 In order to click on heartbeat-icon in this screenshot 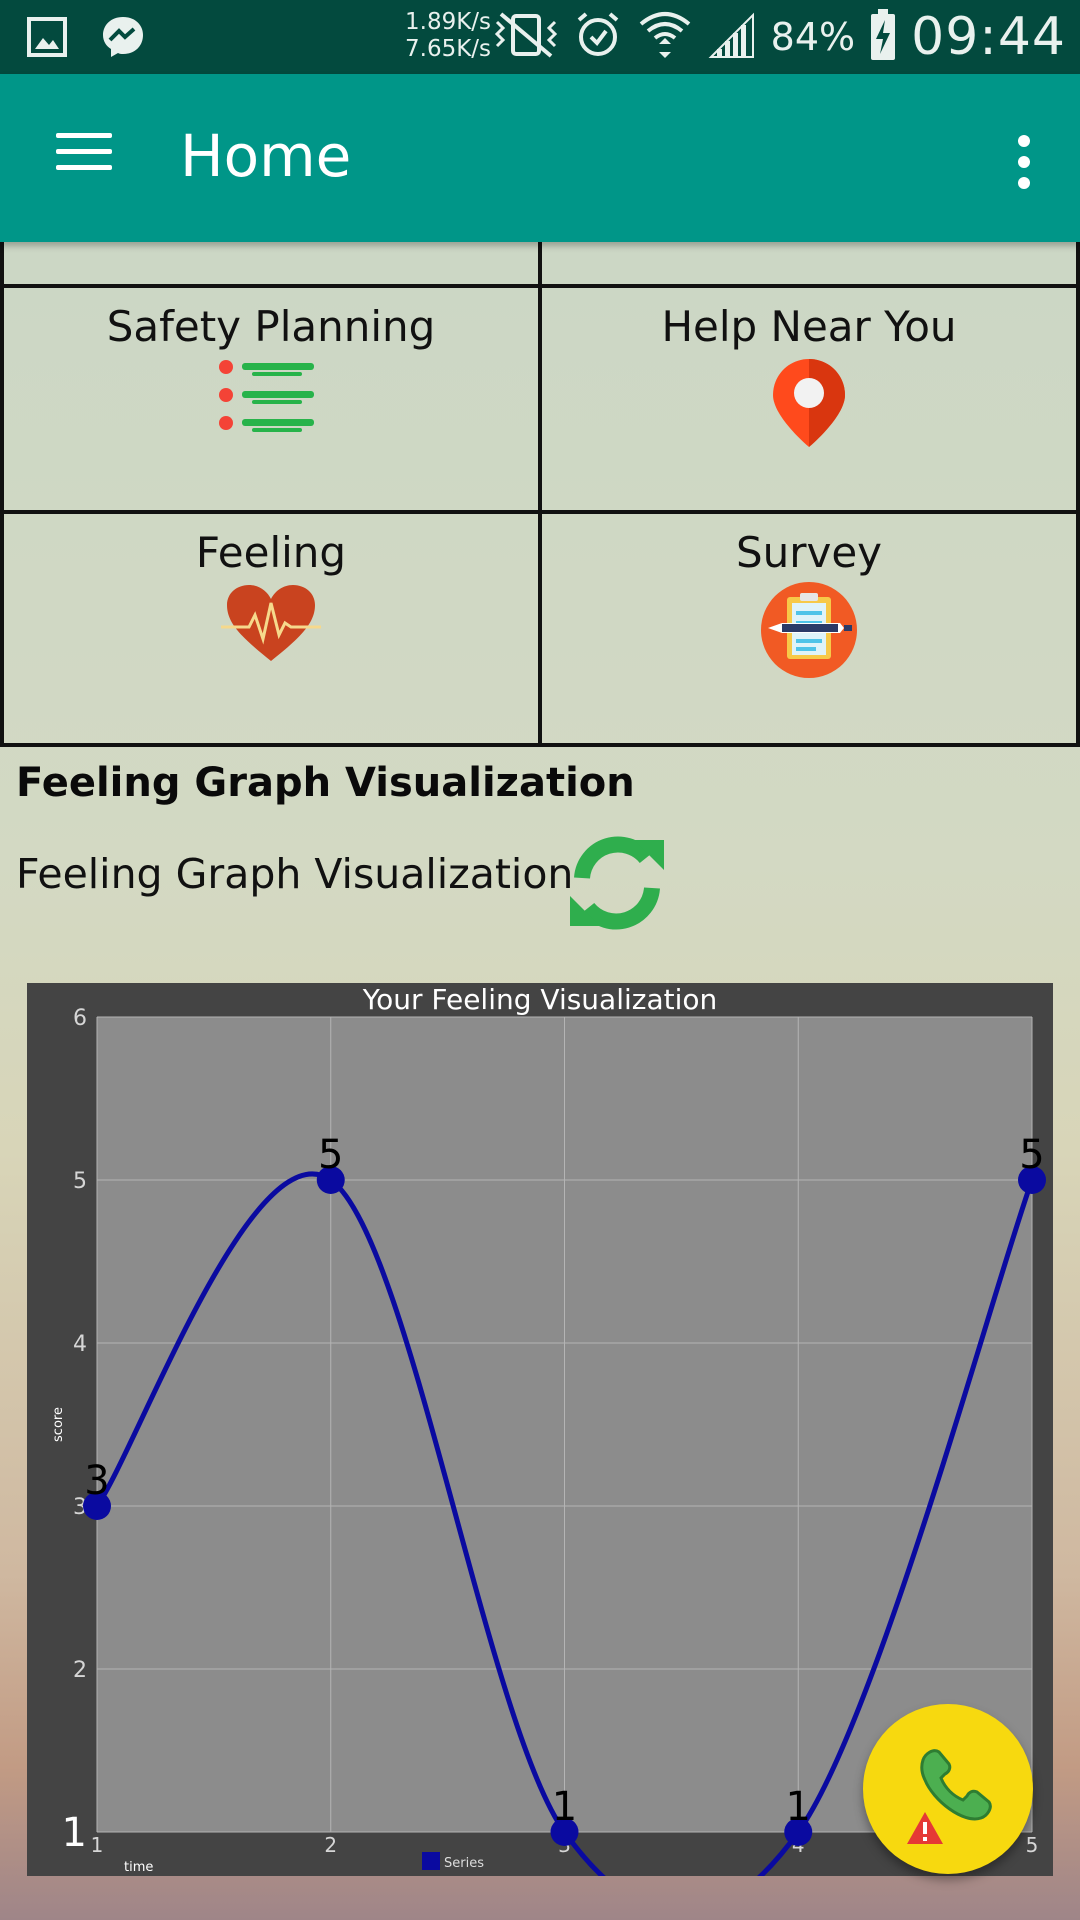, I will do `click(271, 623)`.